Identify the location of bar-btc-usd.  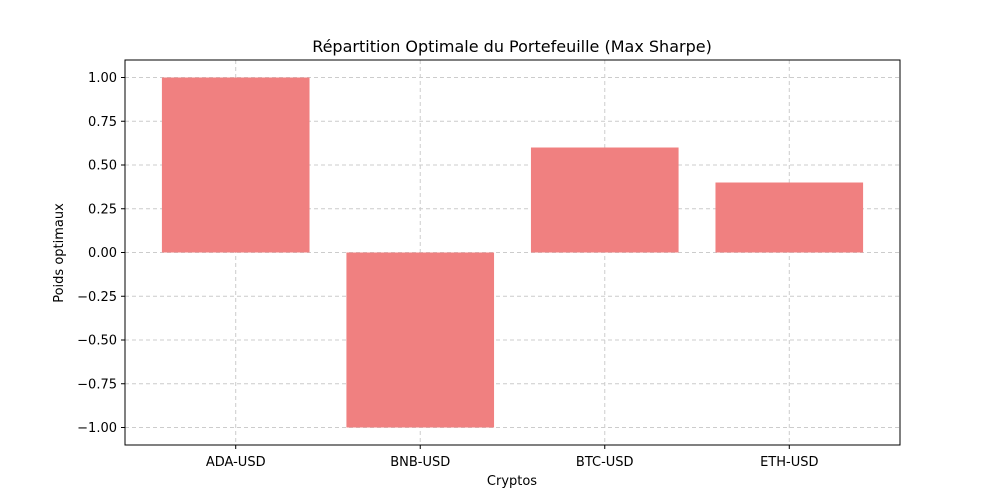
(604, 200).